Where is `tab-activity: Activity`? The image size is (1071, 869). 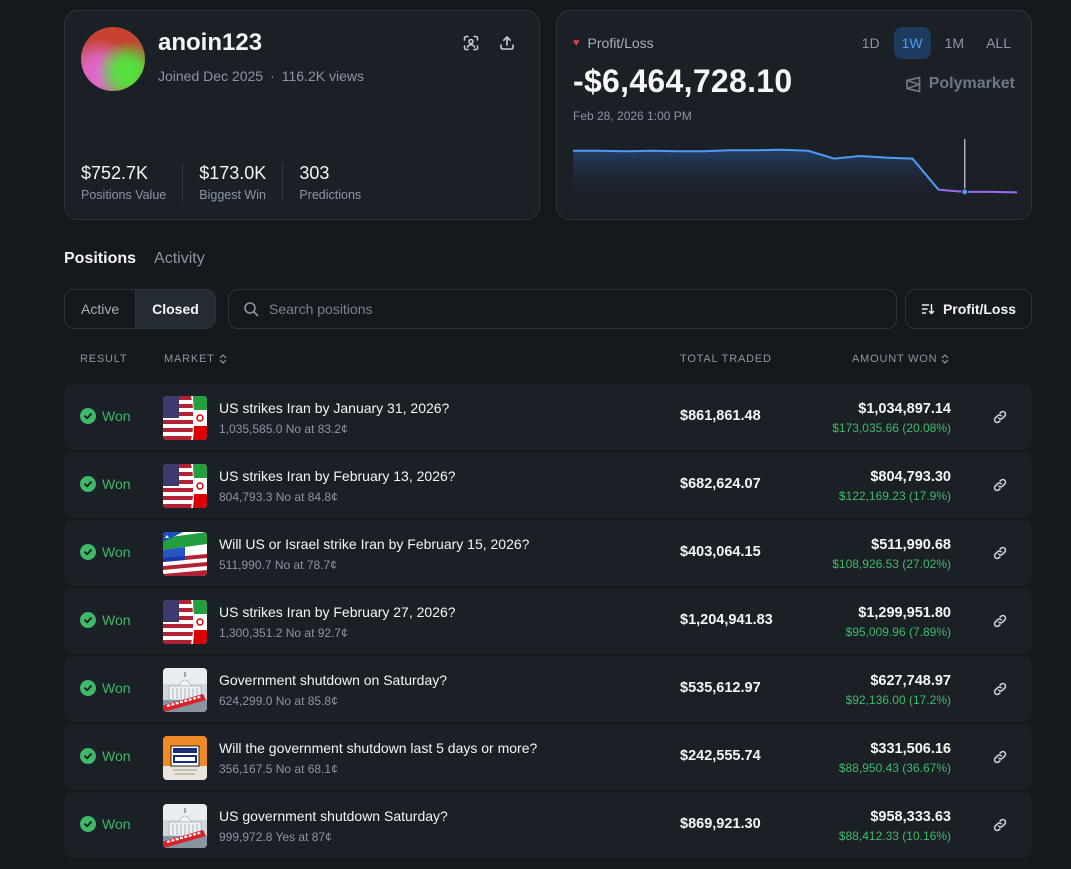 tab-activity: Activity is located at coordinates (179, 258).